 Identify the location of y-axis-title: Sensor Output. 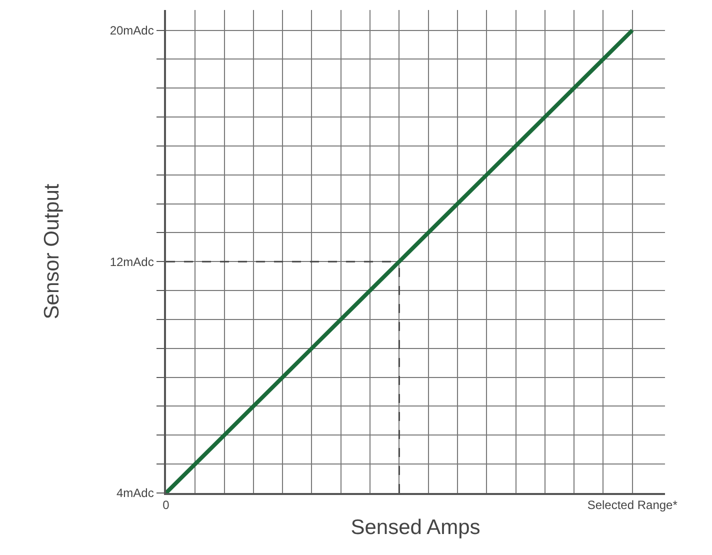
(52, 252).